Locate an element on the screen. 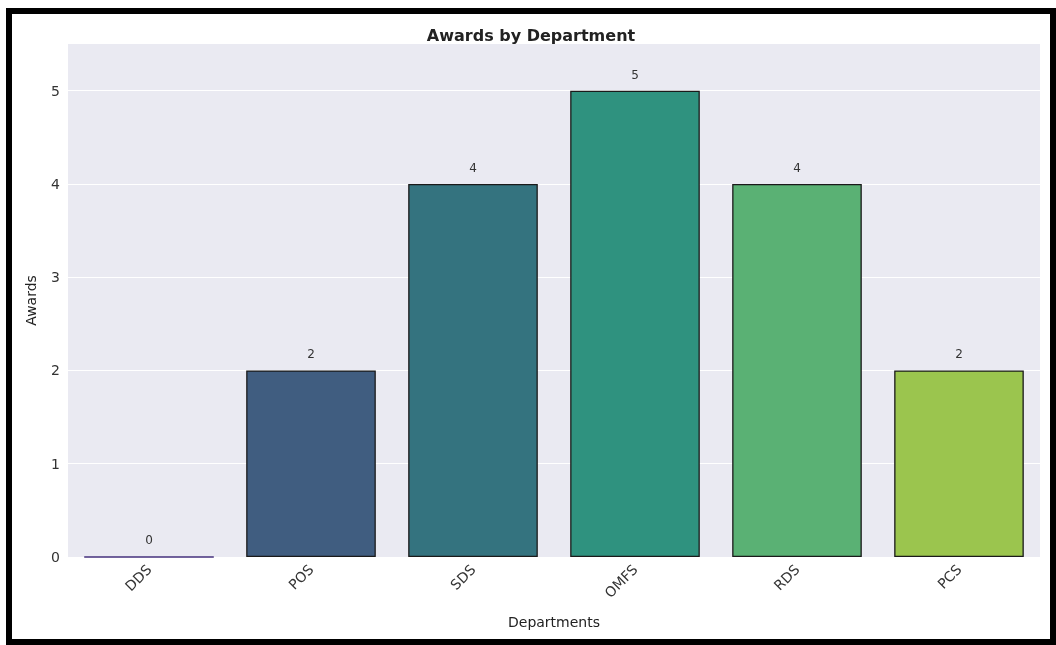 Image resolution: width=1056 pixels, height=645 pixels. chart-title: Awards by Department is located at coordinates (531, 35).